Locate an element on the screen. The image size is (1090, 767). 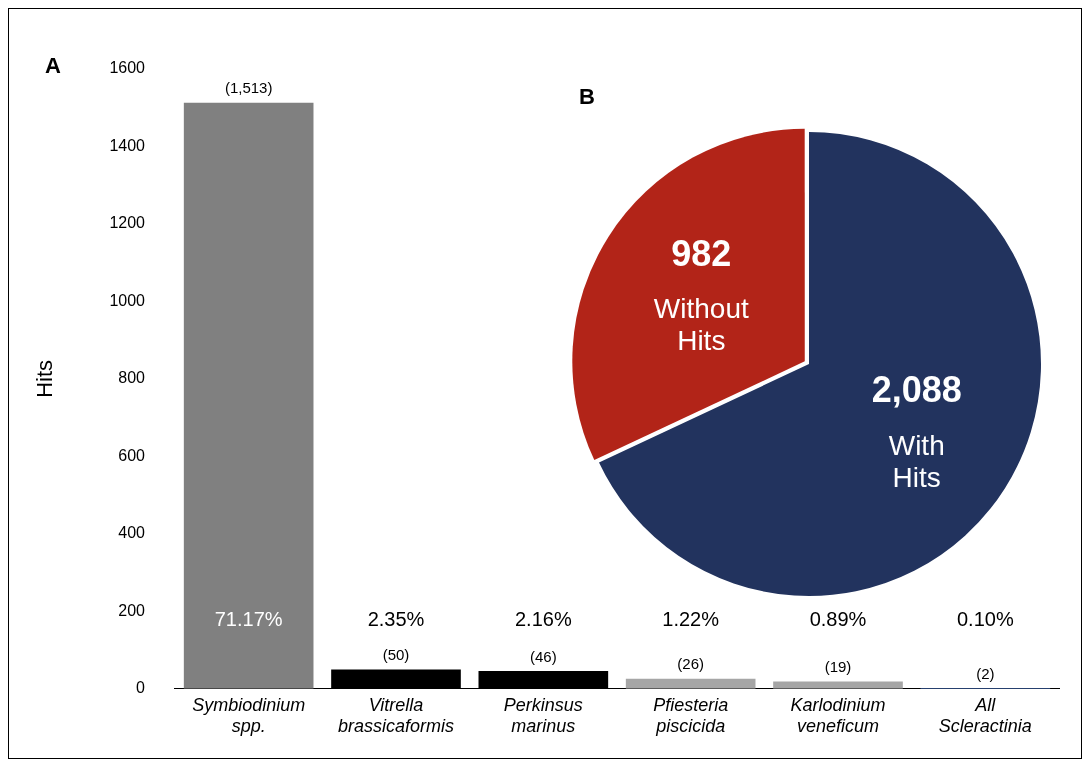
x-tick-label: Perkinsus marinus is located at coordinates (543, 715).